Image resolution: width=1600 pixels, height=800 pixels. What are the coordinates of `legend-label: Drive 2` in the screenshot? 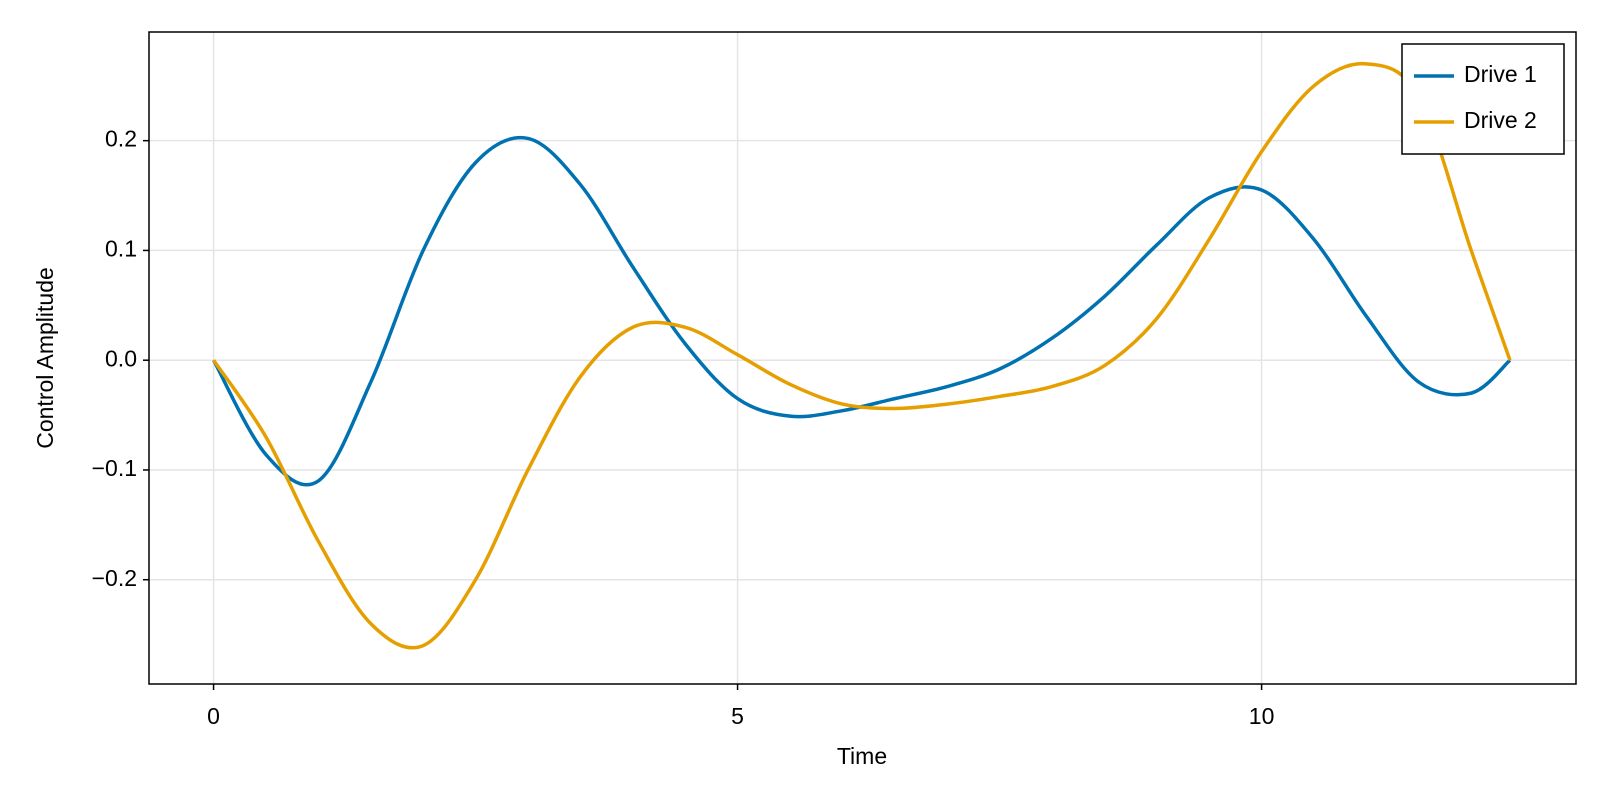 It's located at (1500, 120).